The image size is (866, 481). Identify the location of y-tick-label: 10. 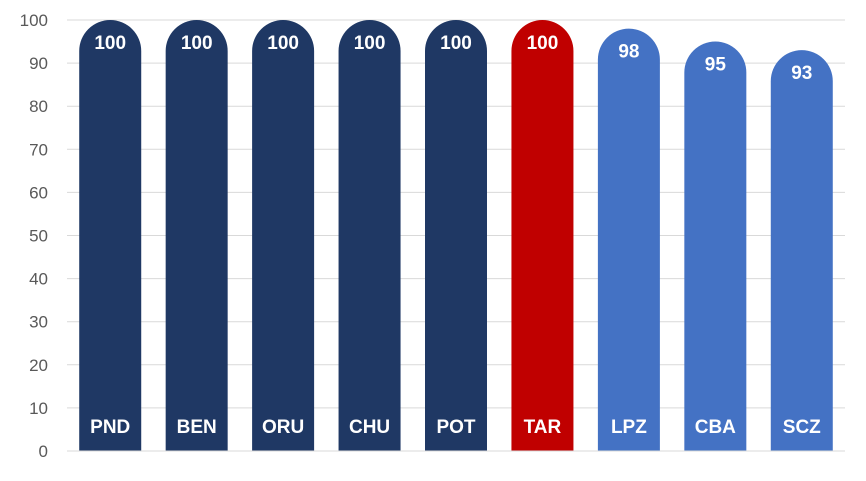
(38, 408).